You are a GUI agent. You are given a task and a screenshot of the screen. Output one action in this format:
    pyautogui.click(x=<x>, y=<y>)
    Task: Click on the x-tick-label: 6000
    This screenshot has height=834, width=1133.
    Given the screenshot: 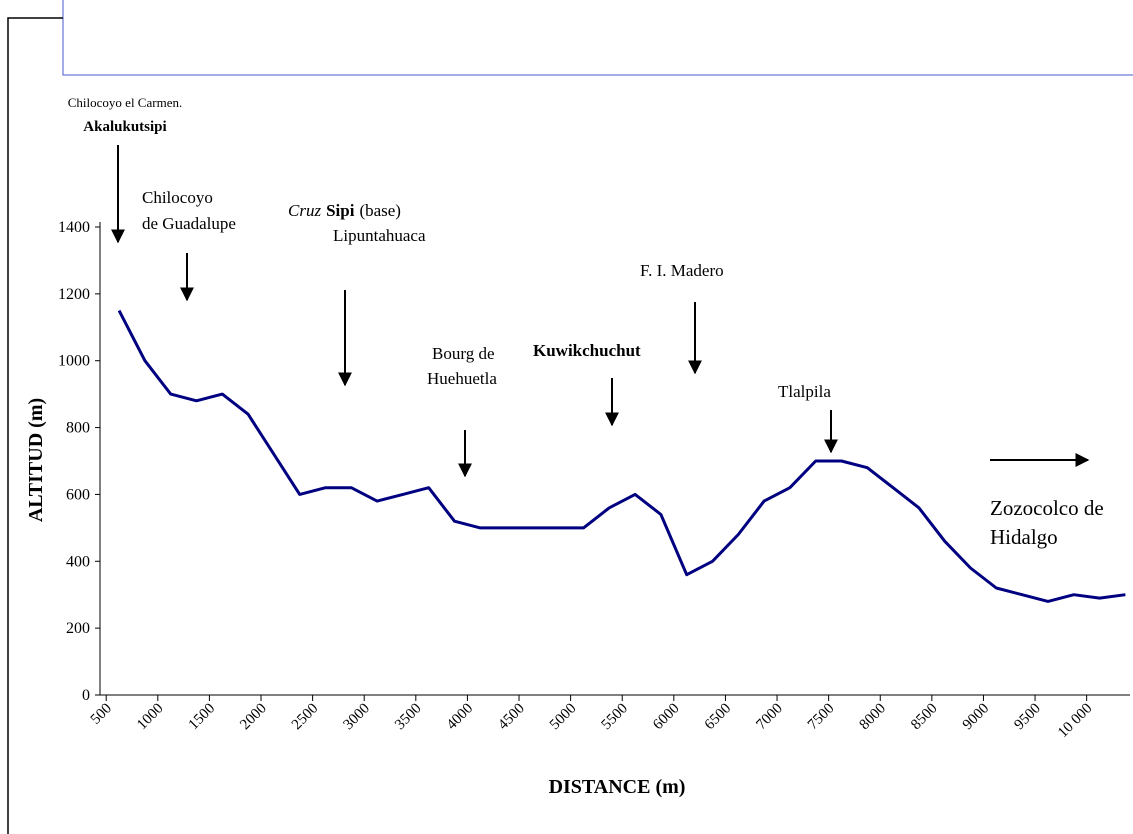 What is the action you would take?
    pyautogui.click(x=666, y=717)
    